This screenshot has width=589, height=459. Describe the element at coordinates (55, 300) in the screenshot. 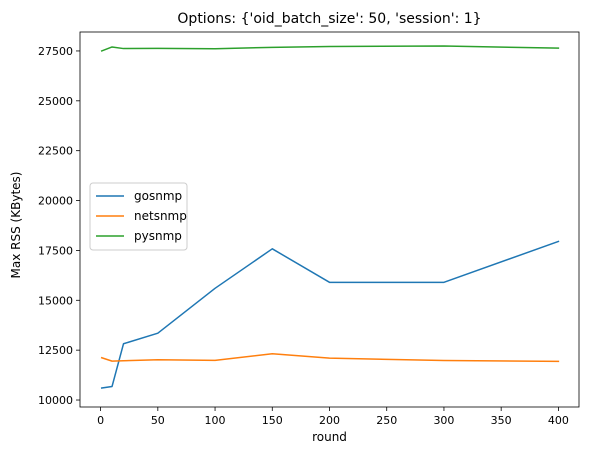

I see `y-tick-label: 15000` at that location.